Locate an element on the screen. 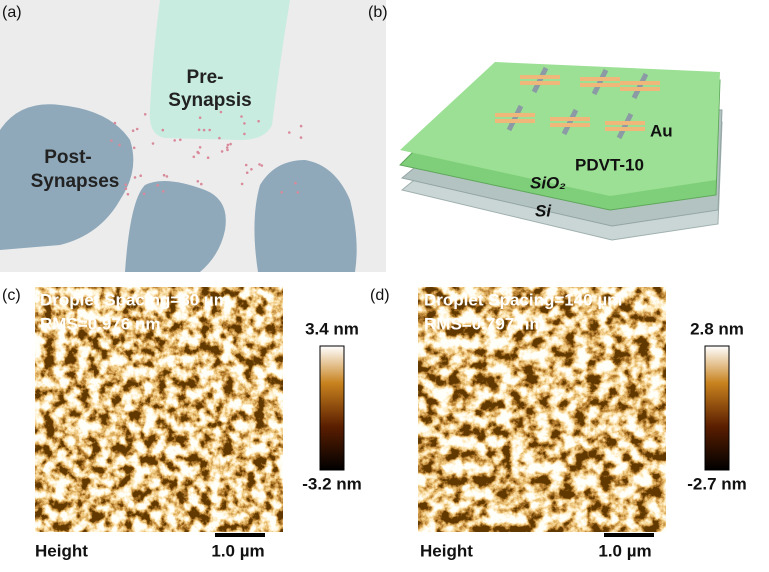 The width and height of the screenshot is (769, 572). au-label: Au is located at coordinates (661, 130).